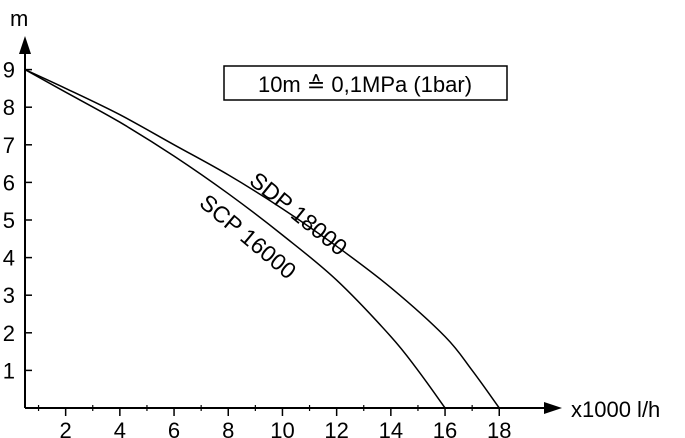  Describe the element at coordinates (9, 333) in the screenshot. I see `y-tick-label-2: 2` at that location.